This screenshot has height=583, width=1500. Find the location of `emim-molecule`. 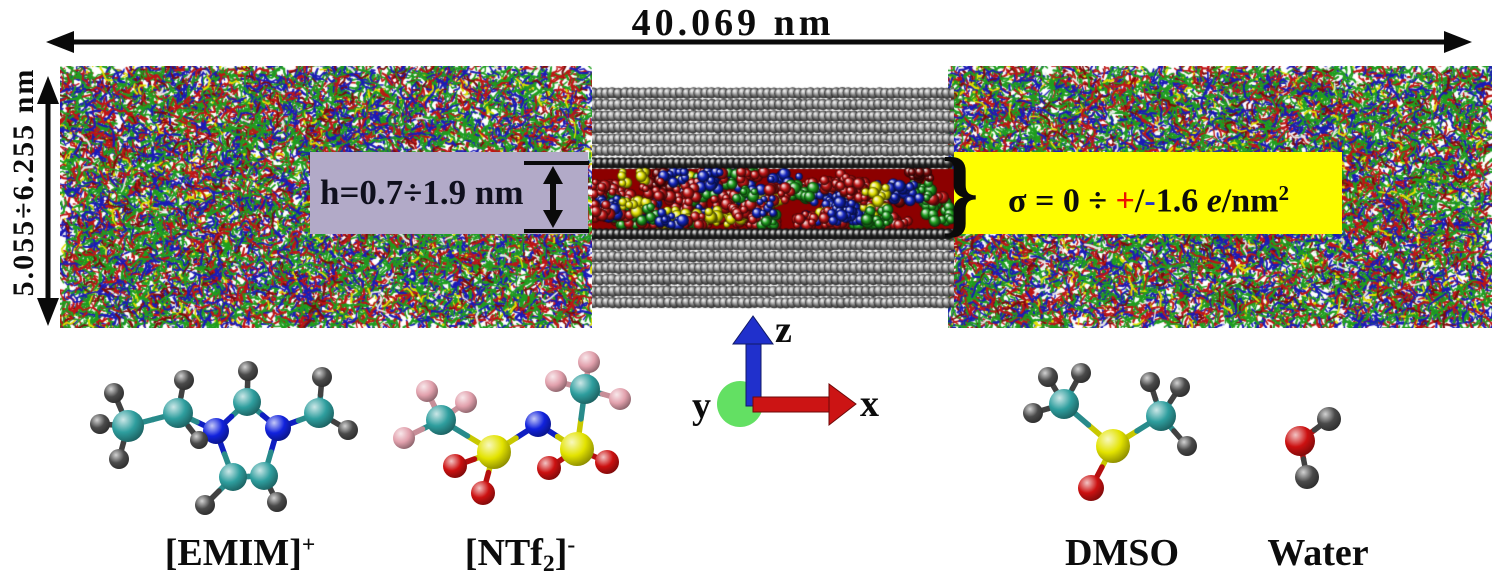

emim-molecule is located at coordinates (224, 438).